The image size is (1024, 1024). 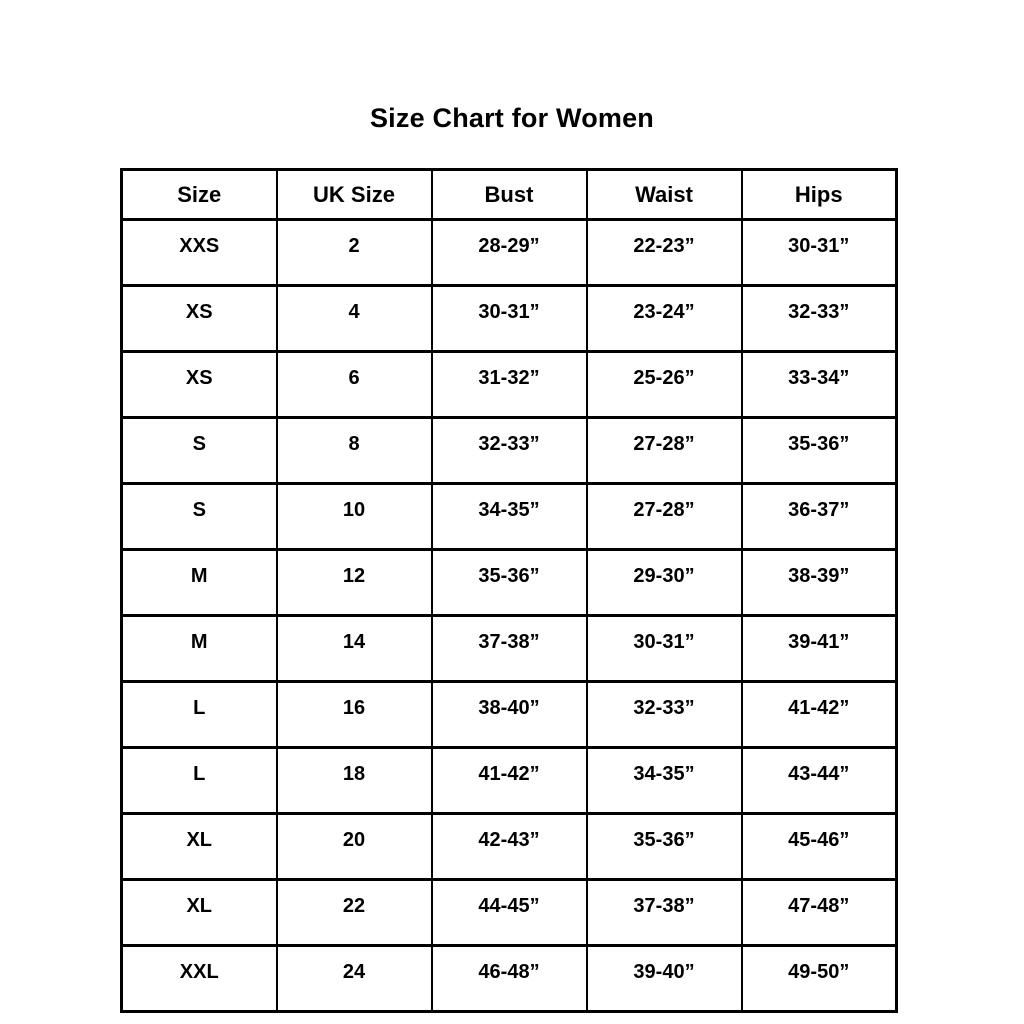 I want to click on table-cell: 47-48”, so click(x=819, y=912).